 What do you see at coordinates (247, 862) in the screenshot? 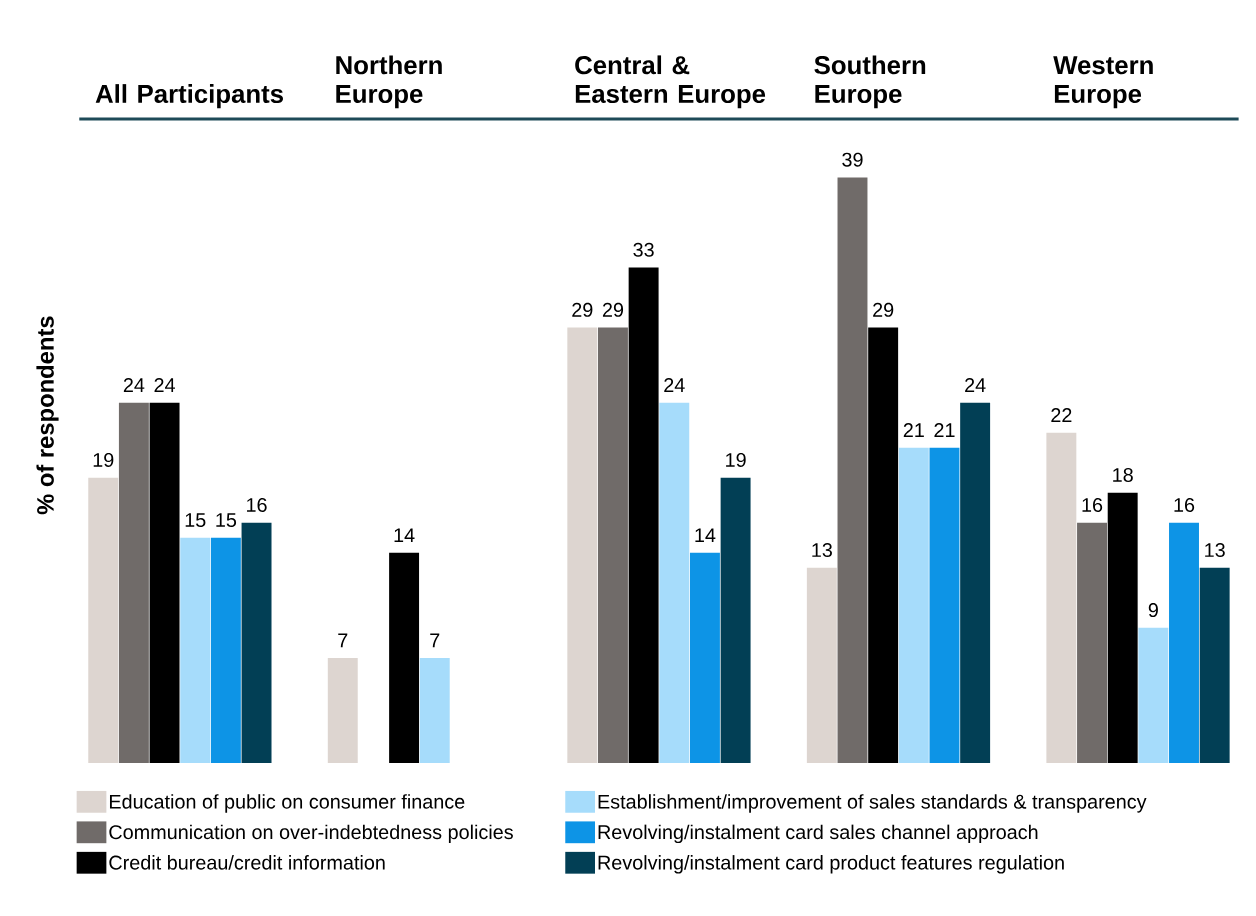
I see `legend-label: Credit bureau/credit information` at bounding box center [247, 862].